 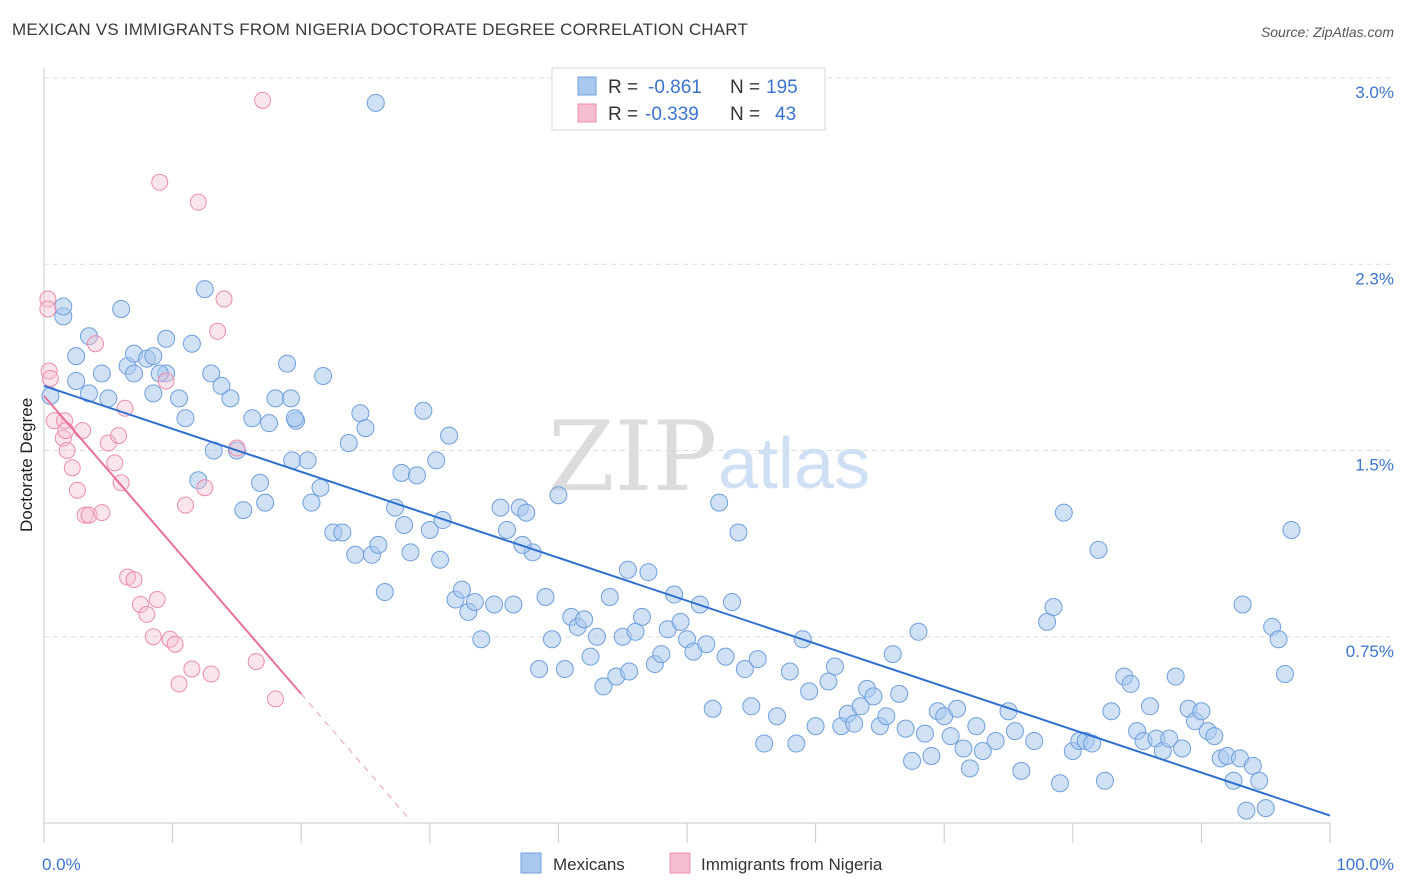 What do you see at coordinates (632, 457) in the screenshot?
I see `watermark-zip: ZIP` at bounding box center [632, 457].